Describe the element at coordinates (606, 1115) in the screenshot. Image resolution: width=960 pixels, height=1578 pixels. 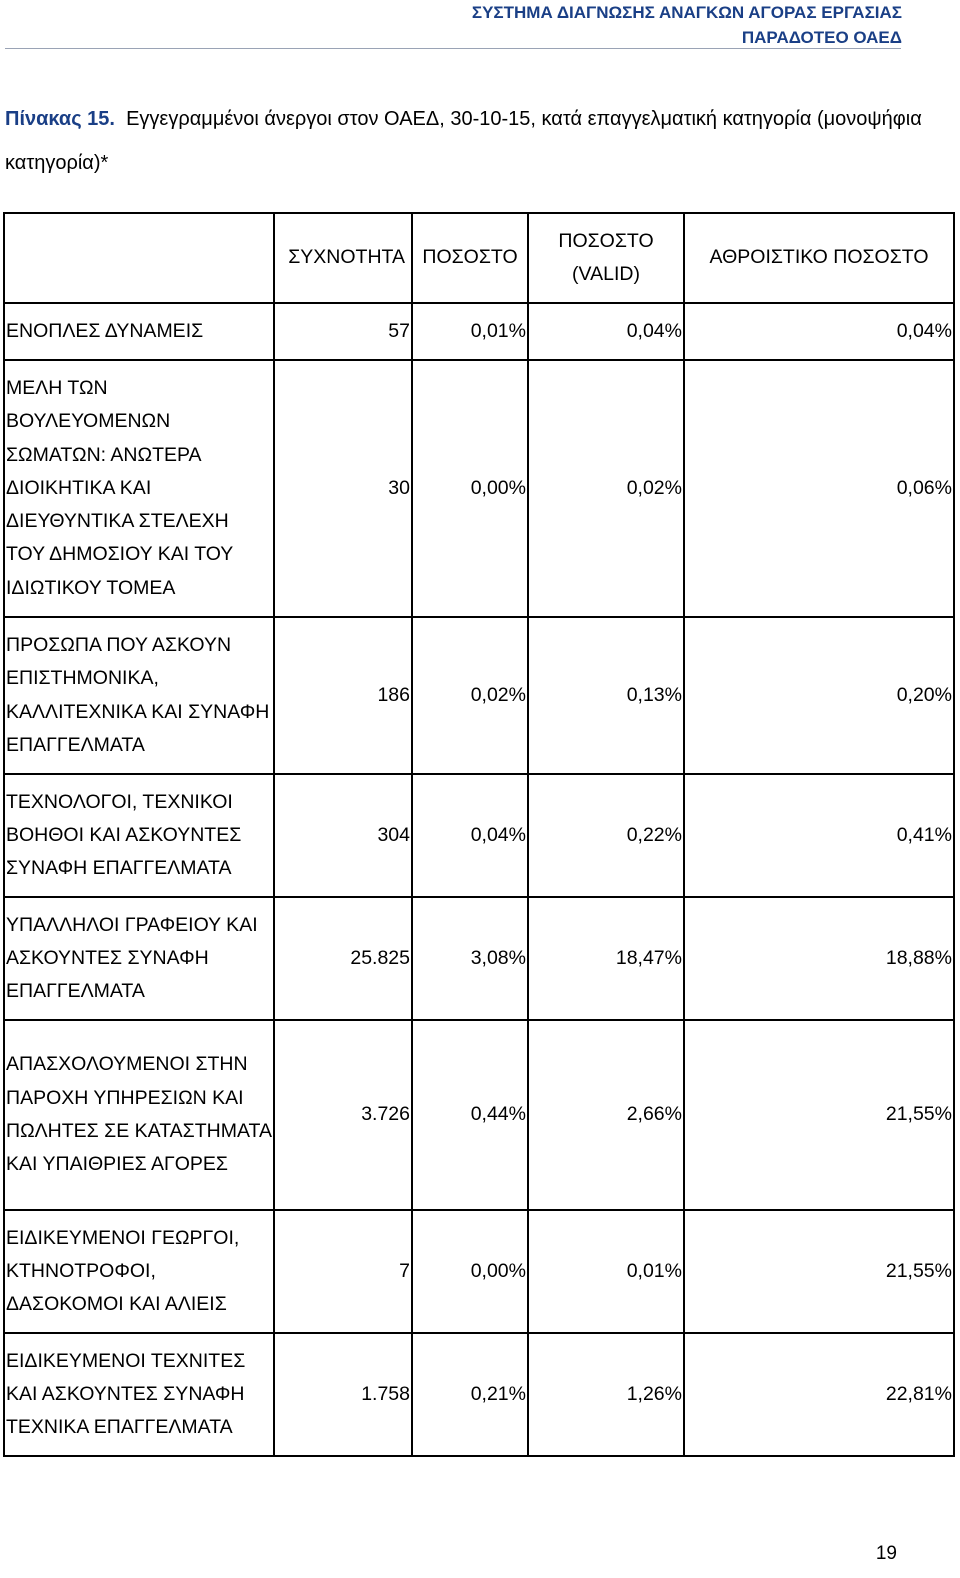
I see `valid-percent-cell: 2,66%` at that location.